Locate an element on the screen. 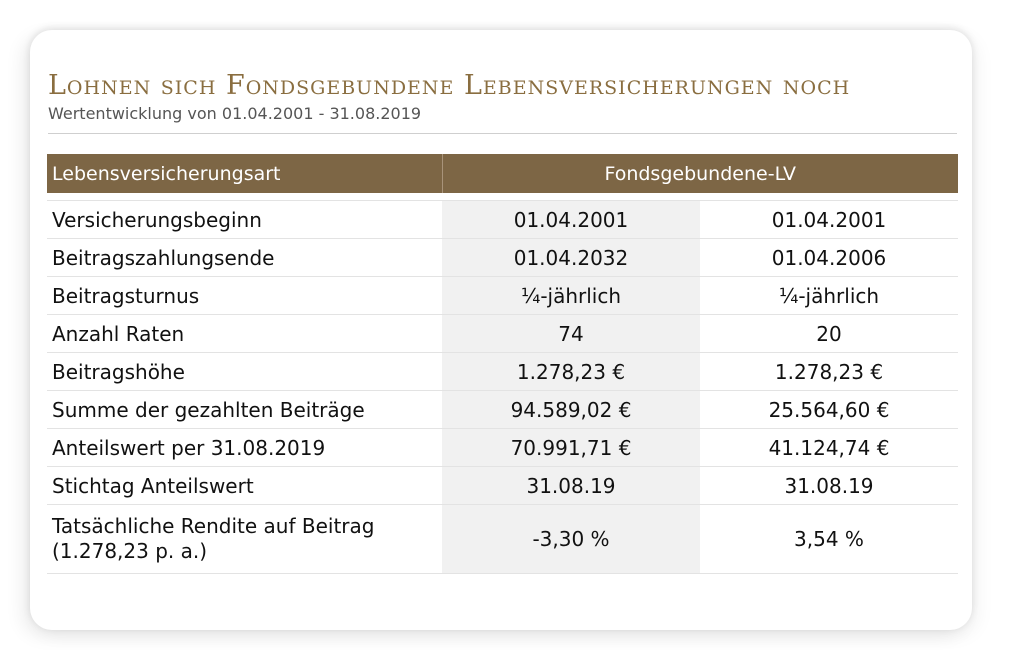 This screenshot has width=1024, height=672. row-value-2: 1.278,23 € is located at coordinates (829, 371).